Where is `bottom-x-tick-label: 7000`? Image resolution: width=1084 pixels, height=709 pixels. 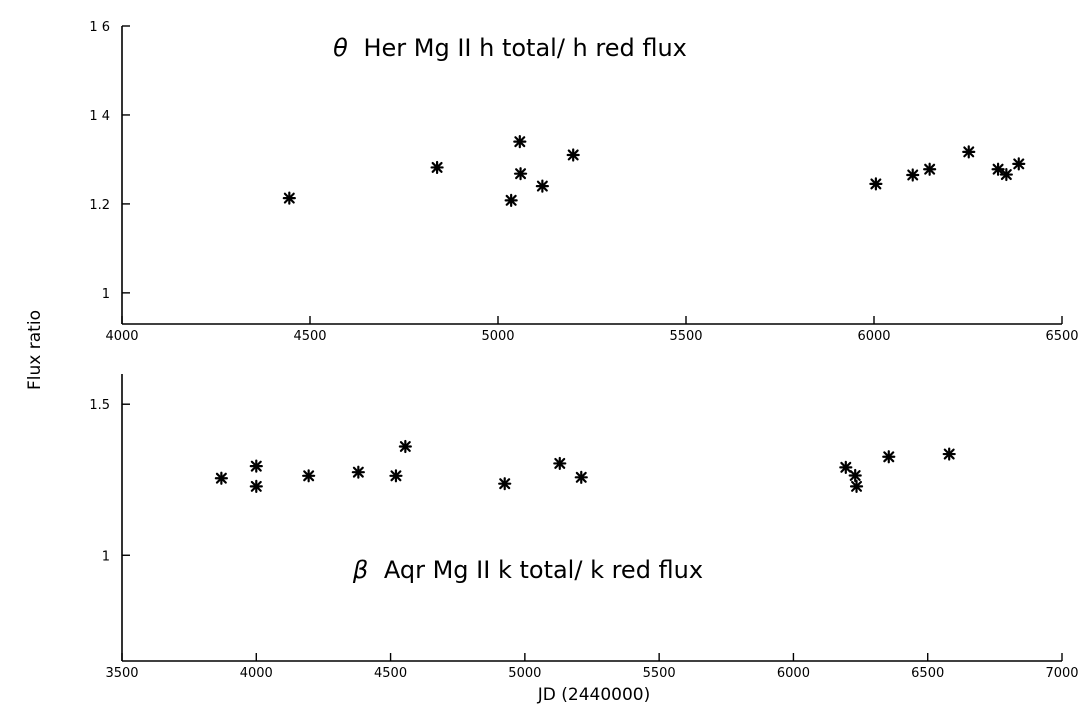
bottom-x-tick-label: 7000 is located at coordinates (1061, 673).